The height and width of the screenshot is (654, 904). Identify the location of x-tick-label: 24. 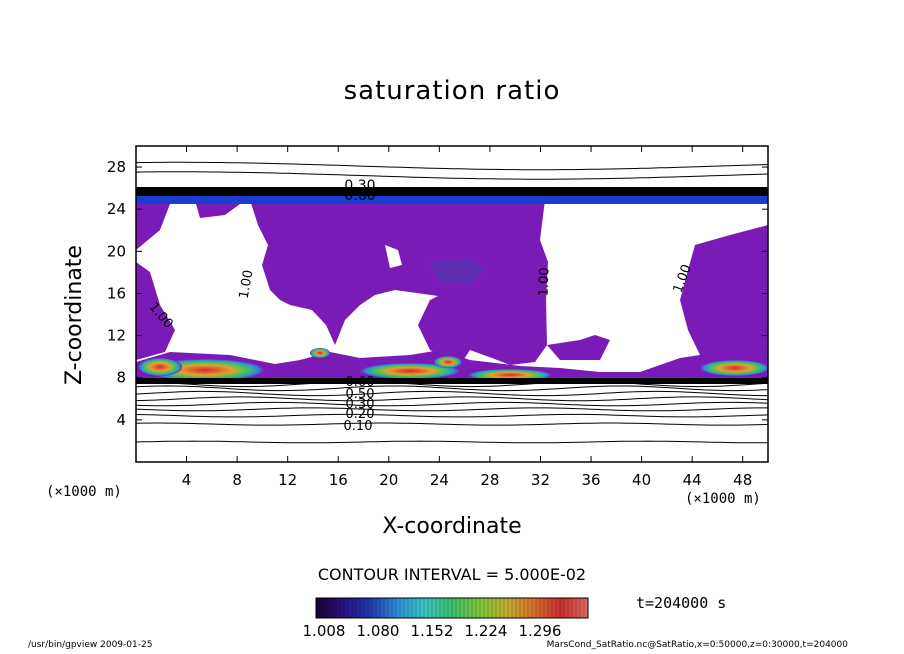
(439, 480).